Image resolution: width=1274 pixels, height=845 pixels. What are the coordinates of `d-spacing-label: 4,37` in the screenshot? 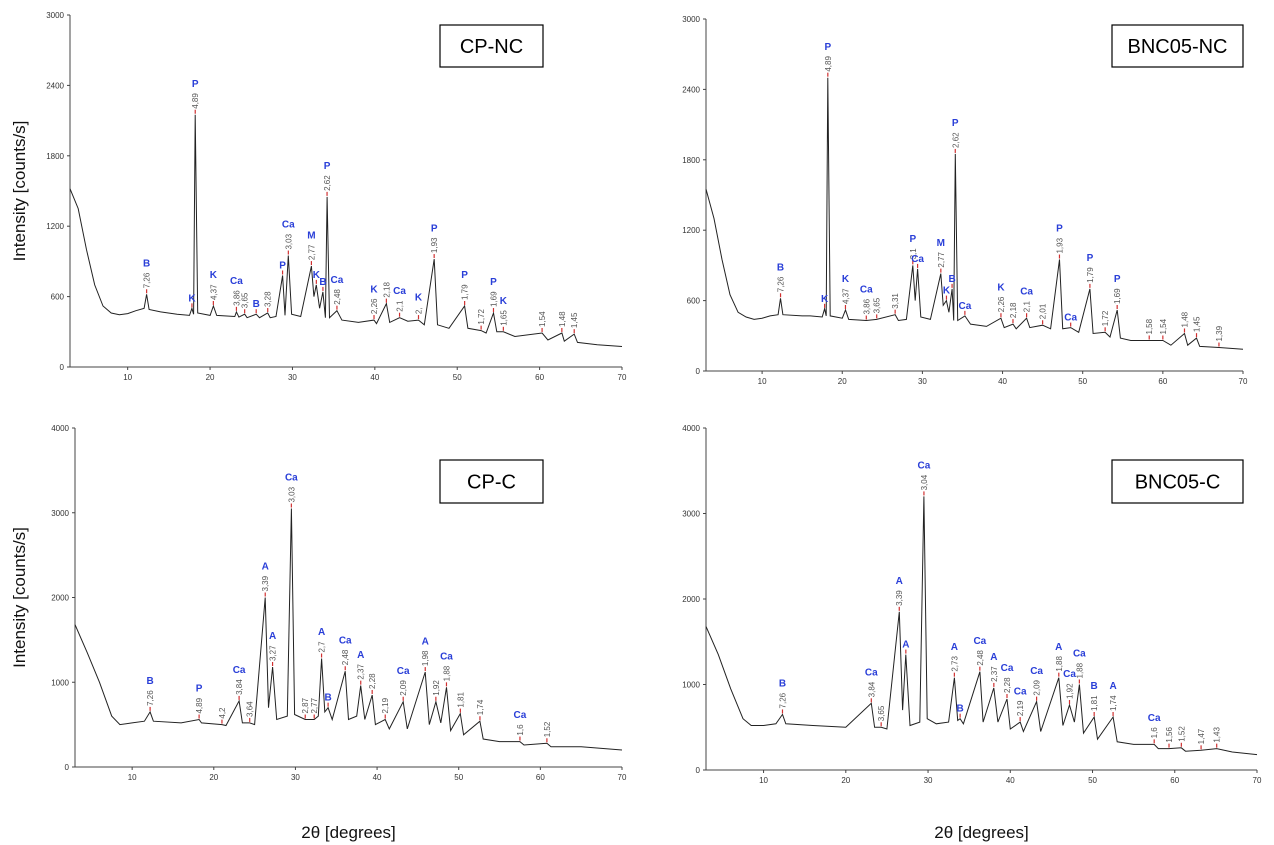 It's located at (213, 292).